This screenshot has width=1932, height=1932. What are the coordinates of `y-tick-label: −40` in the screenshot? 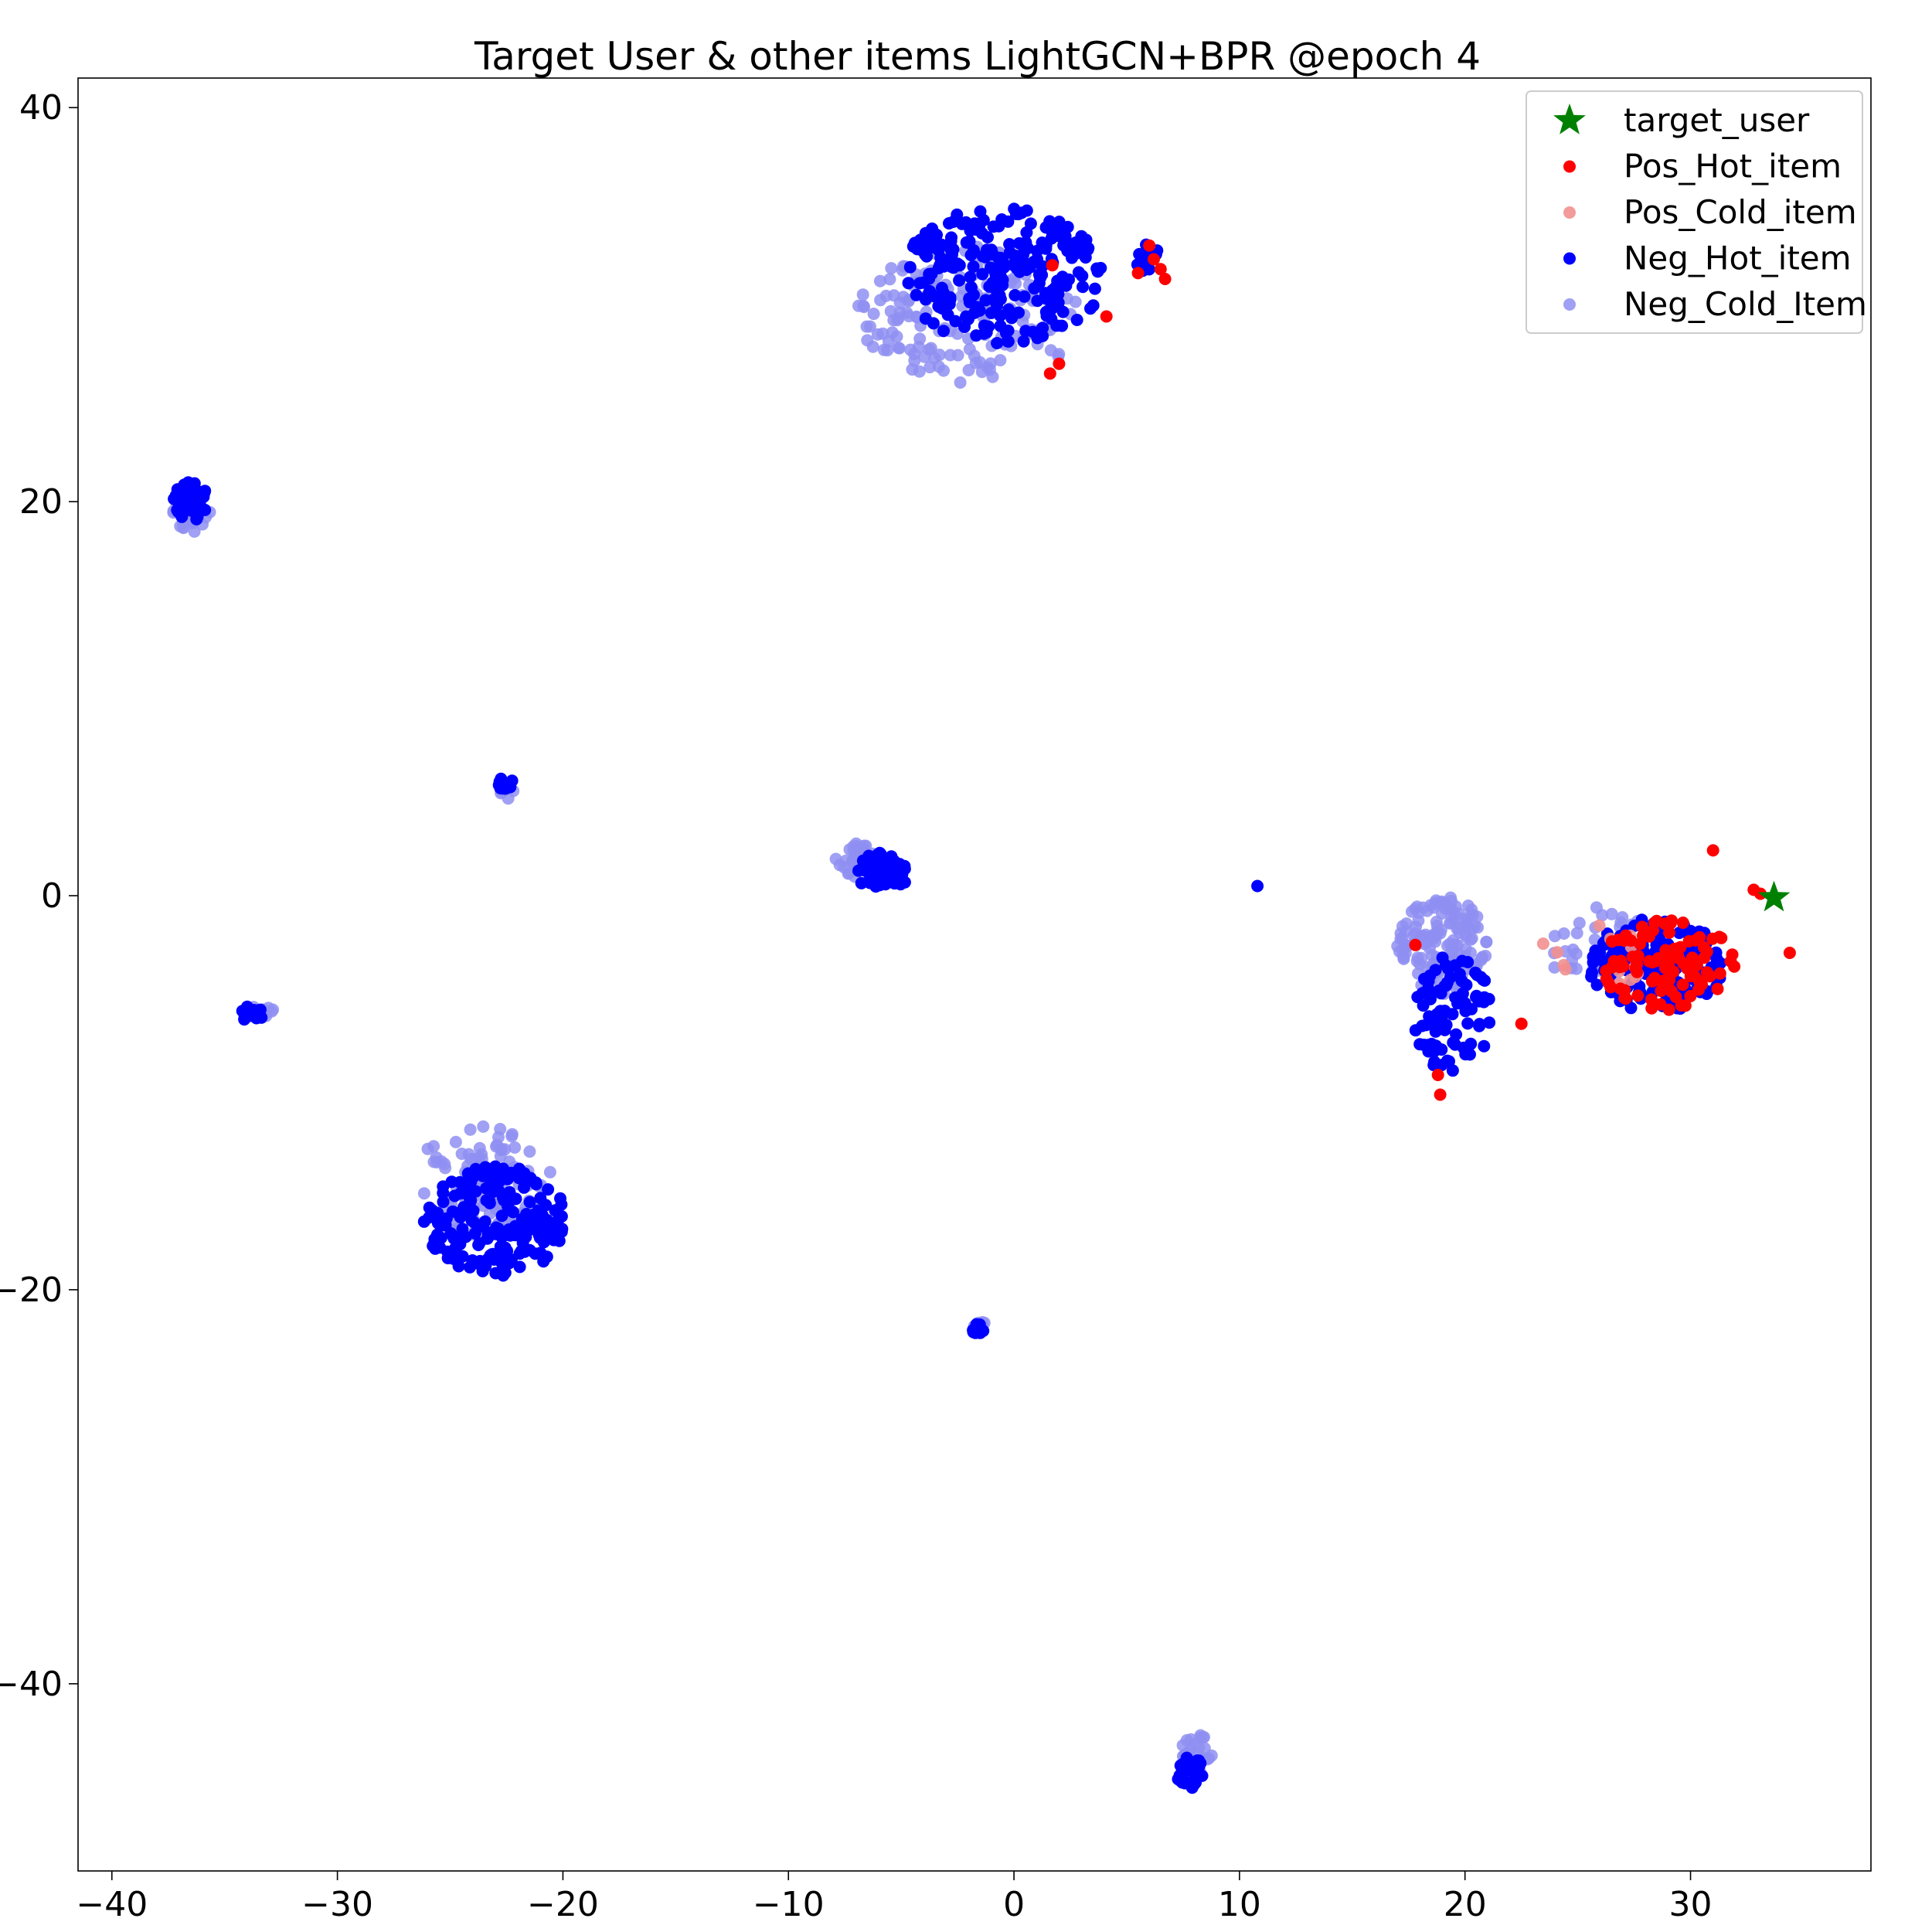 It's located at (31, 1685).